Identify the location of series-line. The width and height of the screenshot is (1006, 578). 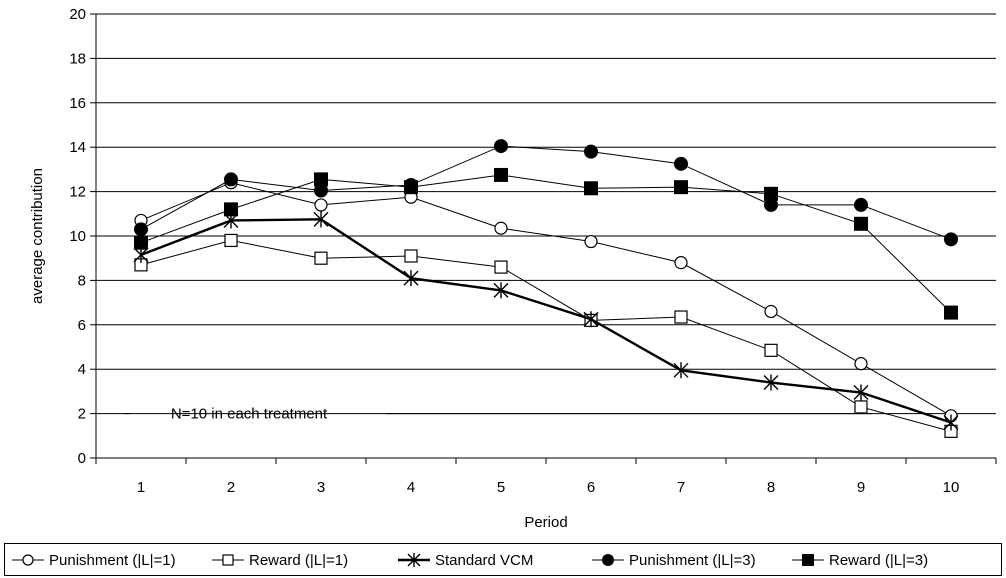
(546, 192).